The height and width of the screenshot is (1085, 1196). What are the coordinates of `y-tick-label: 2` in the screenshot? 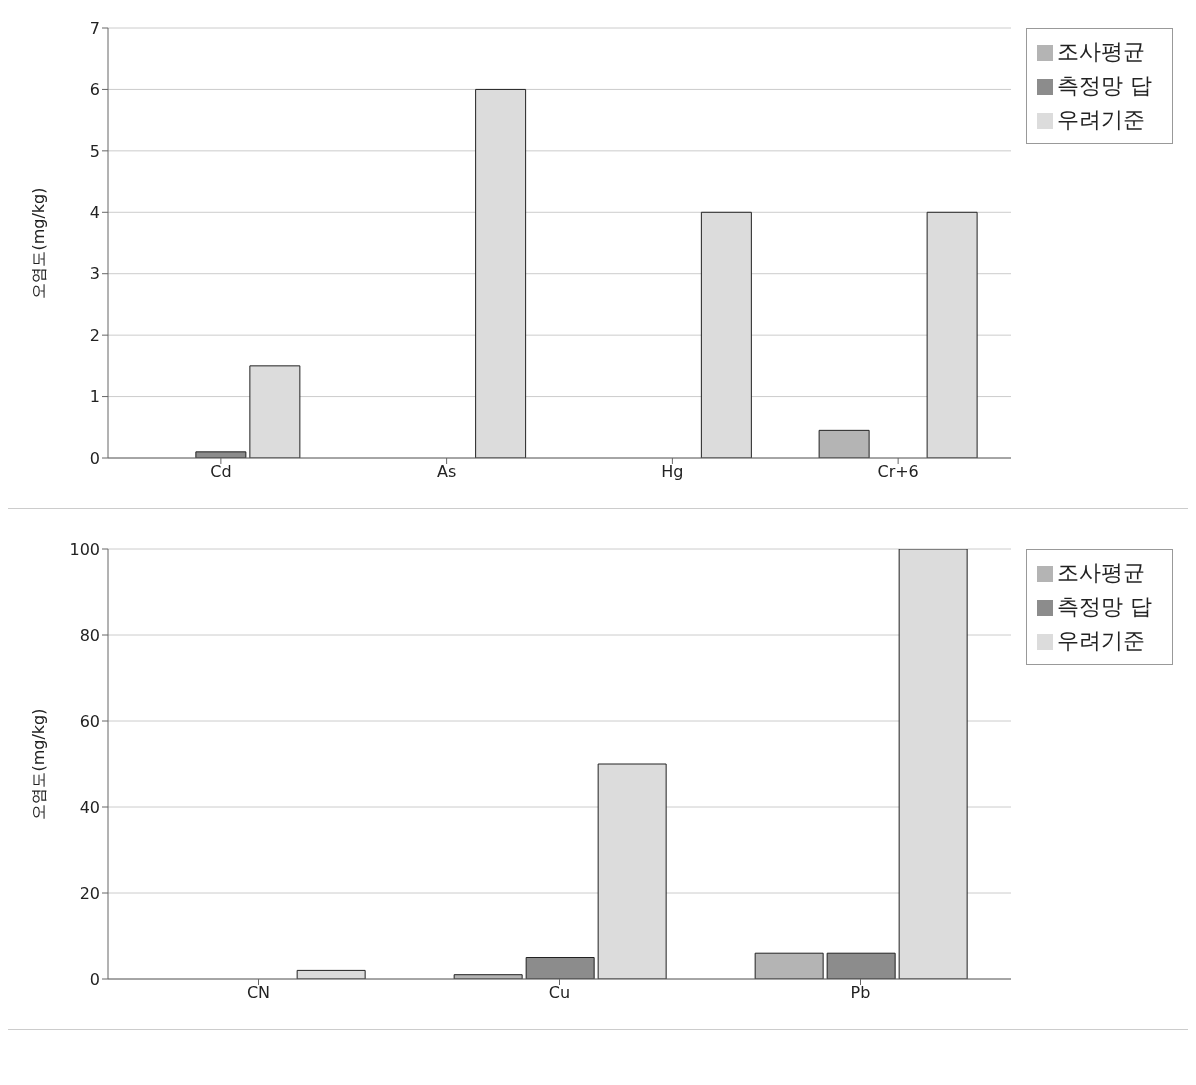 It's located at (94, 335).